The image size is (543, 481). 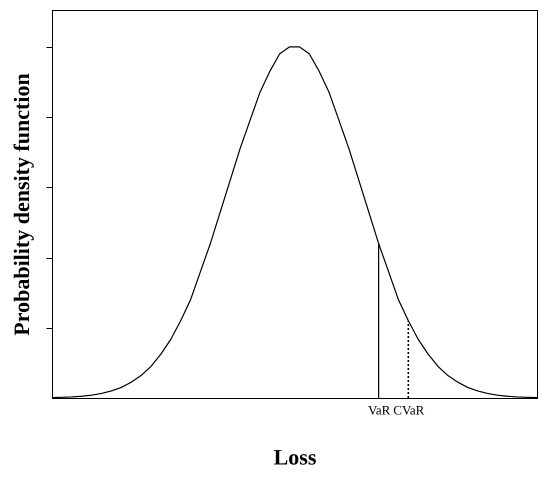 I want to click on x-tick-label: CVaR, so click(x=409, y=410).